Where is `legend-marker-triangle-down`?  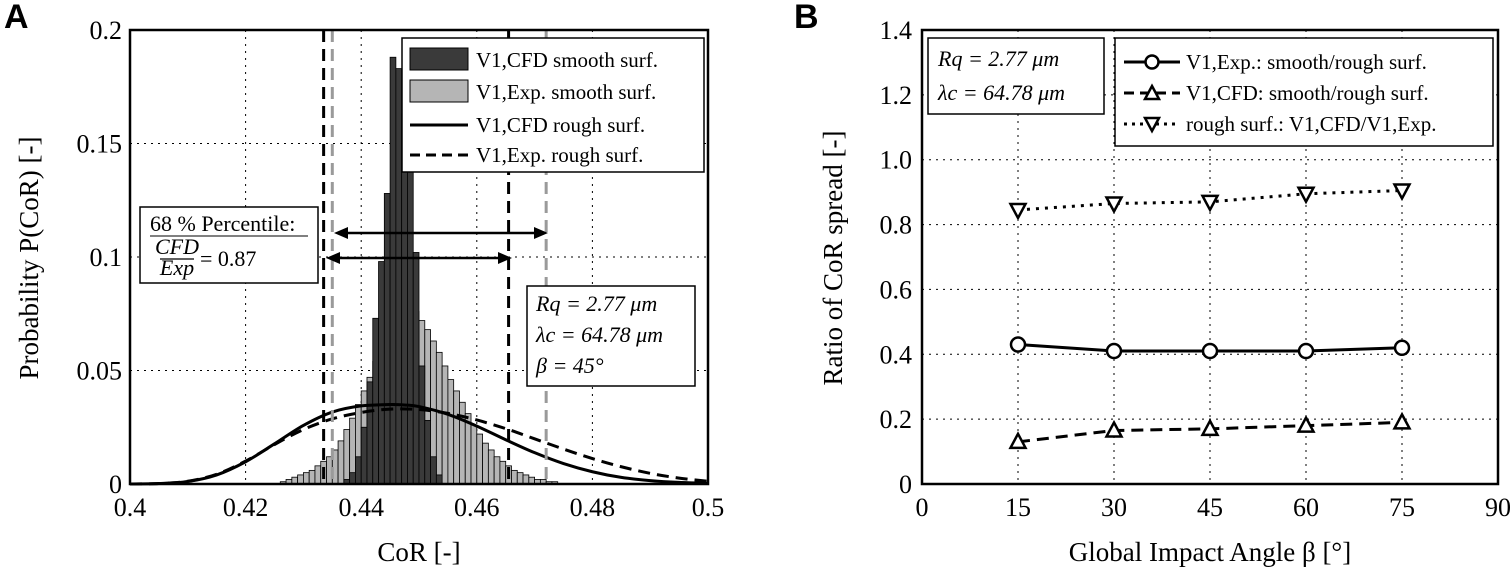
legend-marker-triangle-down is located at coordinates (1152, 125).